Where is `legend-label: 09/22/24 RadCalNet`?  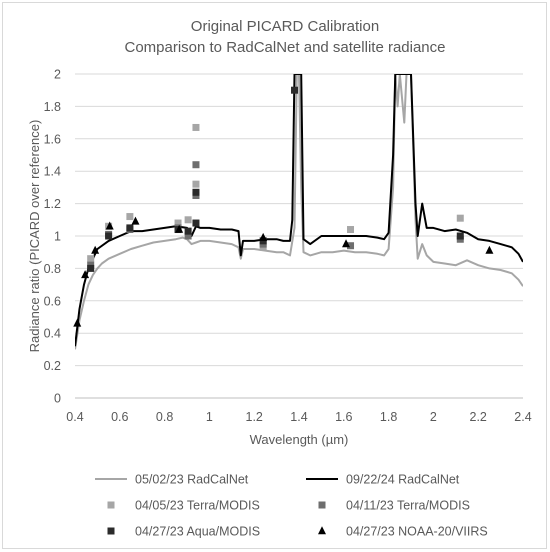 legend-label: 09/22/24 RadCalNet is located at coordinates (403, 480).